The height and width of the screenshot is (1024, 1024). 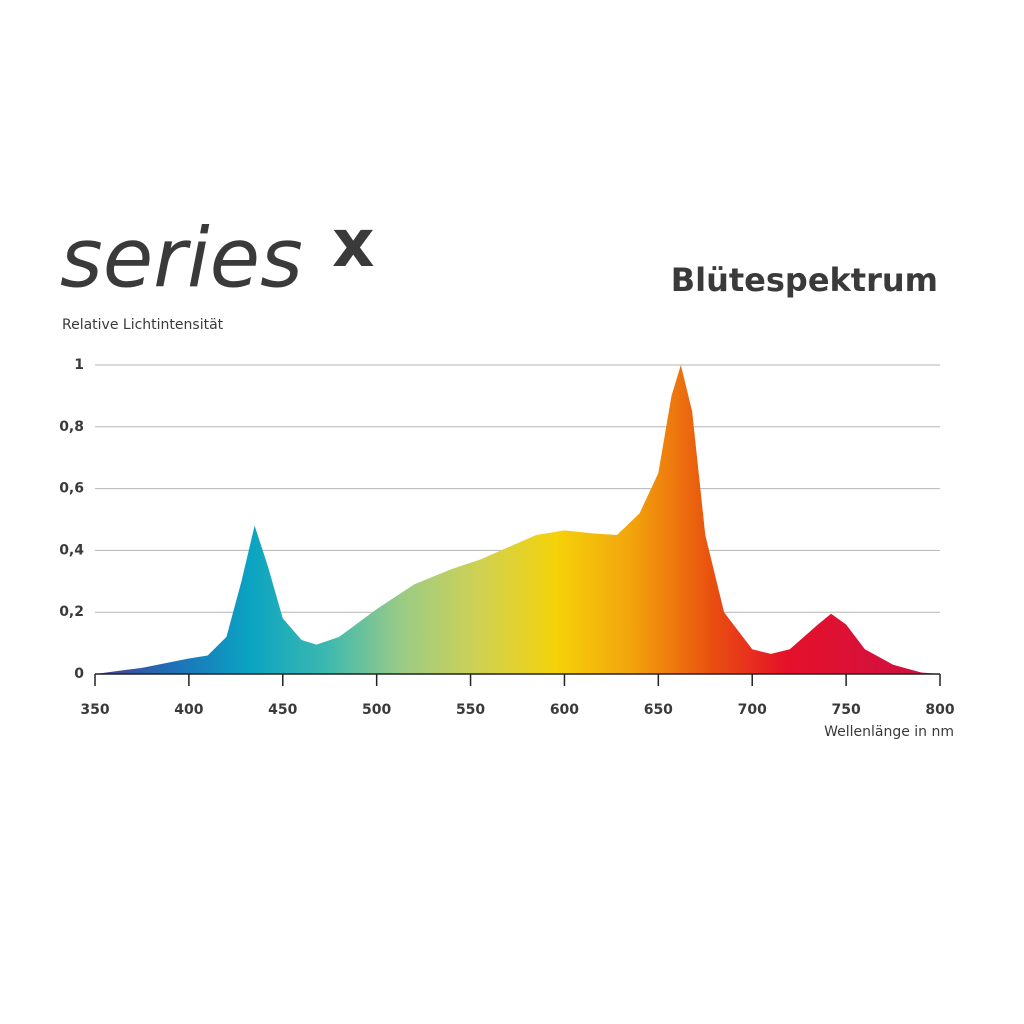 What do you see at coordinates (71, 612) in the screenshot?
I see `y-tick-label: 0,2` at bounding box center [71, 612].